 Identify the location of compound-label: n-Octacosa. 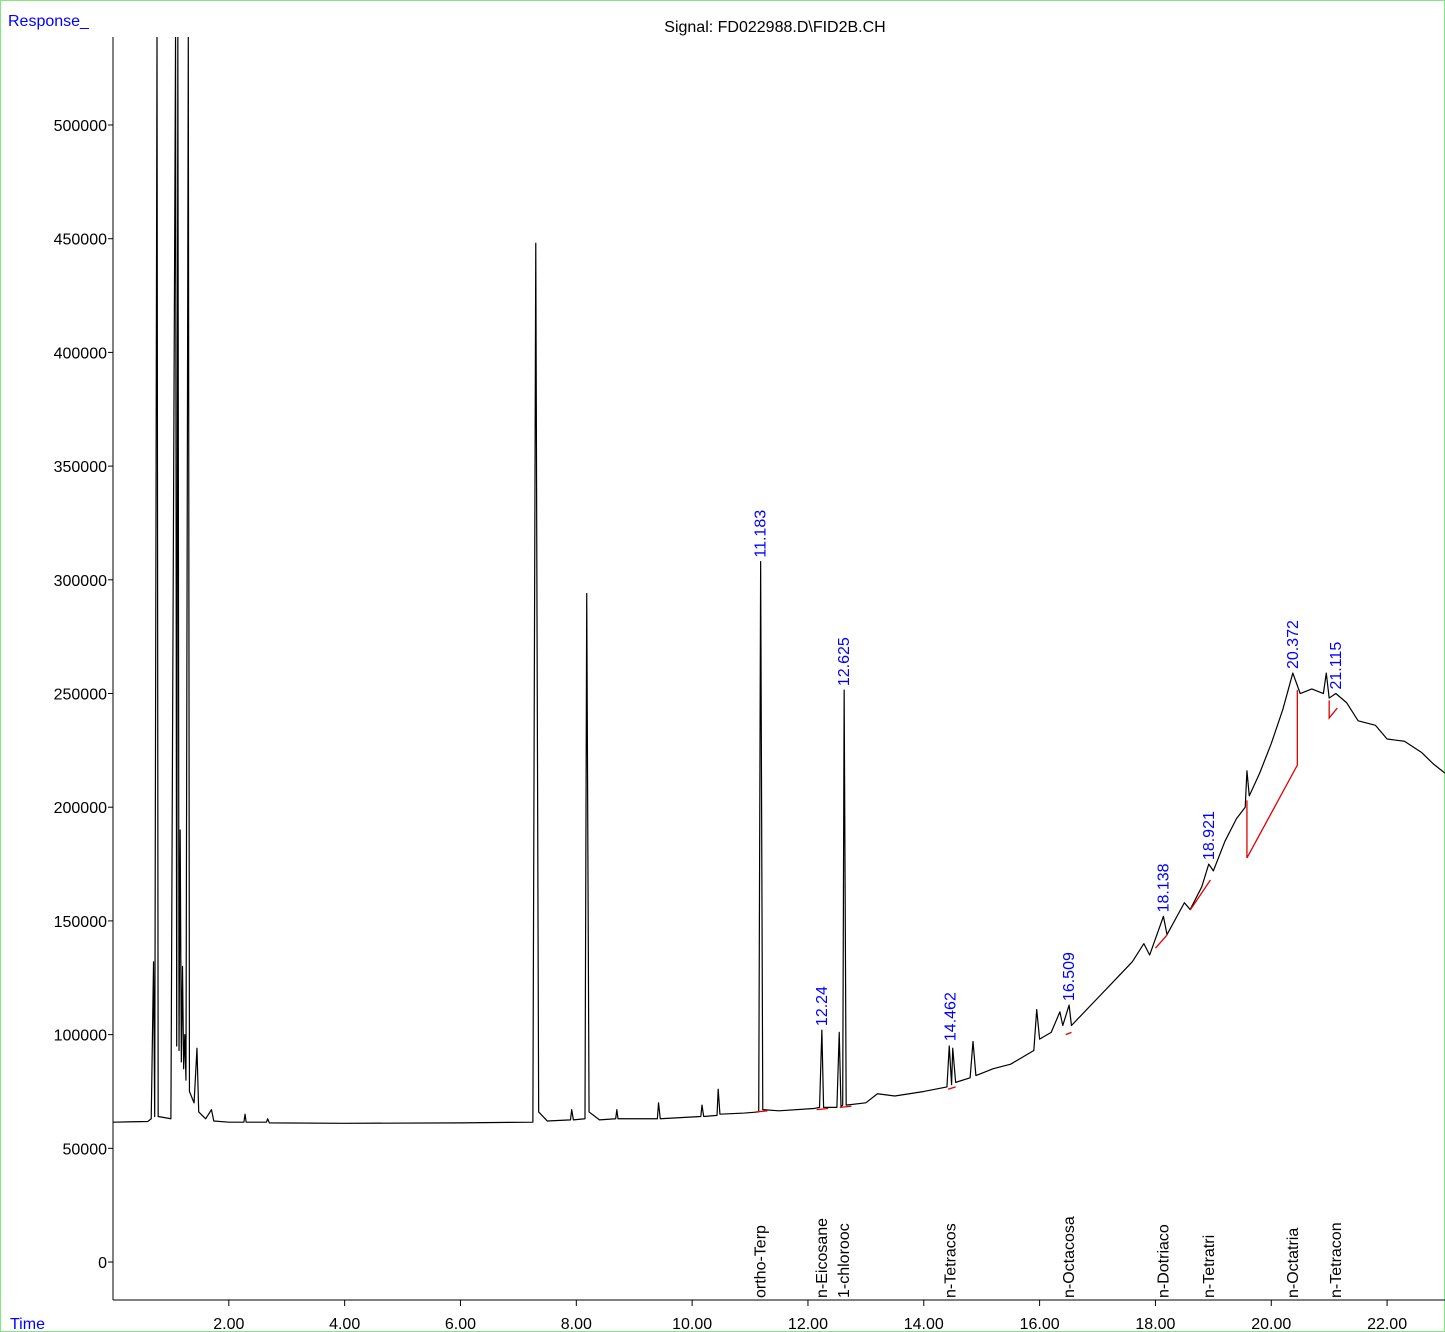
(1069, 1257).